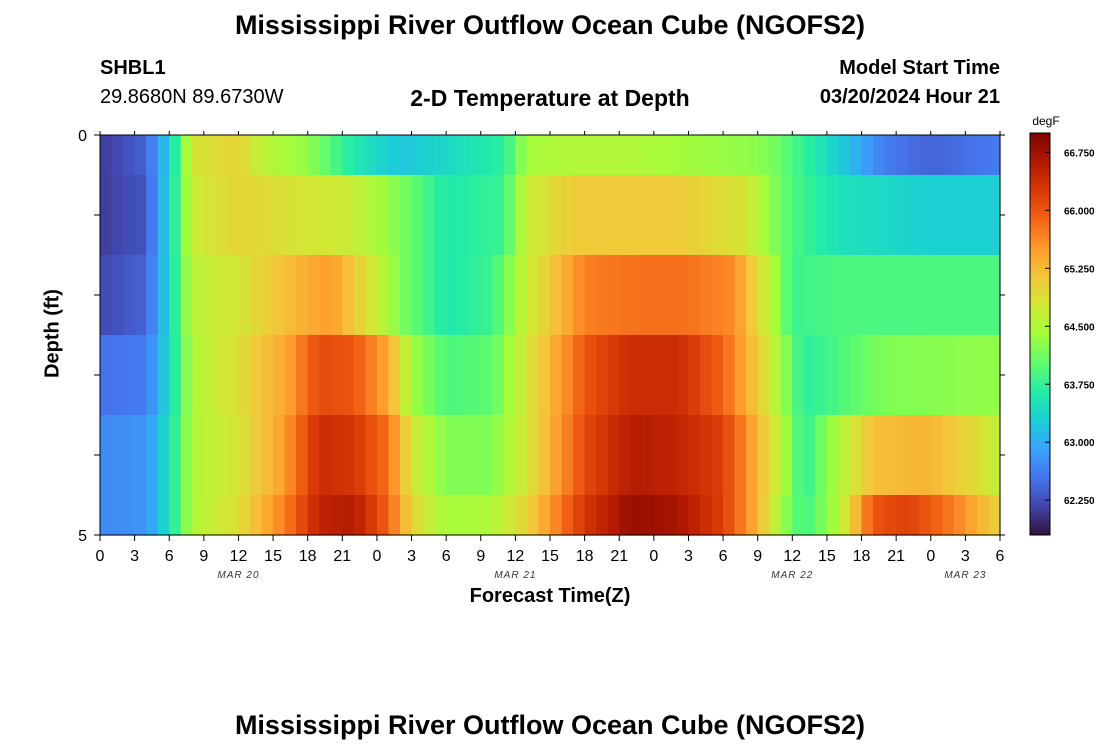 The width and height of the screenshot is (1100, 750). Describe the element at coordinates (653, 556) in the screenshot. I see `x-tick-label: 0` at that location.